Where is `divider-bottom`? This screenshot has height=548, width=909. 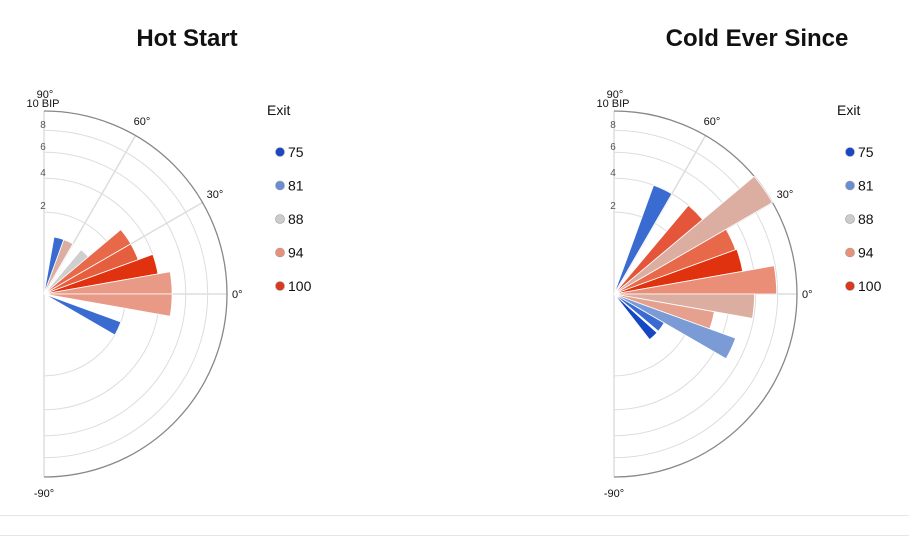
divider-bottom is located at coordinates (454, 535).